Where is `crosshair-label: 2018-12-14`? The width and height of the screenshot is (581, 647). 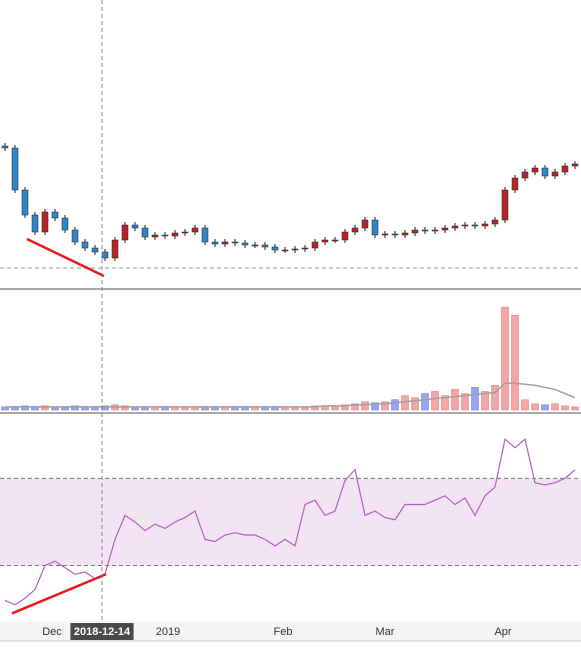 crosshair-label: 2018-12-14 is located at coordinates (102, 632).